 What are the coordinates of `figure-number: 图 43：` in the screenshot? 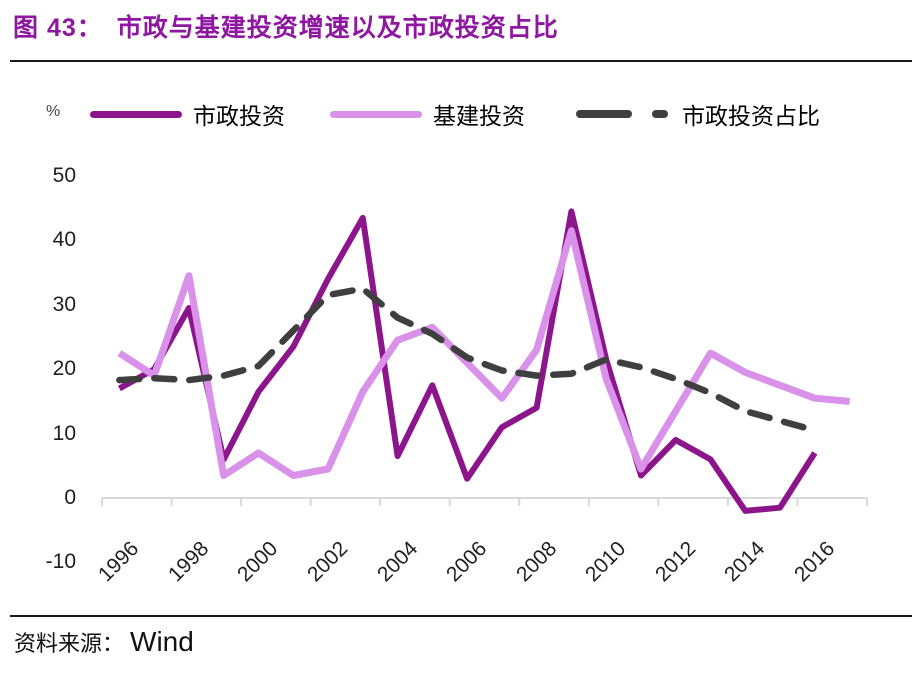 It's located at (58, 28).